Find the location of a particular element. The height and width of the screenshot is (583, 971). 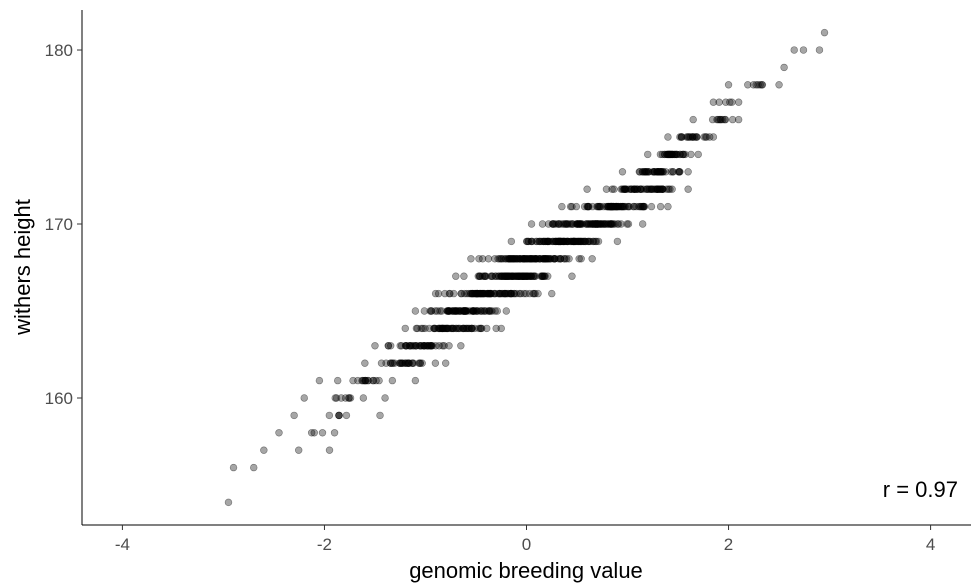

x-tick-label: -4 is located at coordinates (122, 544).